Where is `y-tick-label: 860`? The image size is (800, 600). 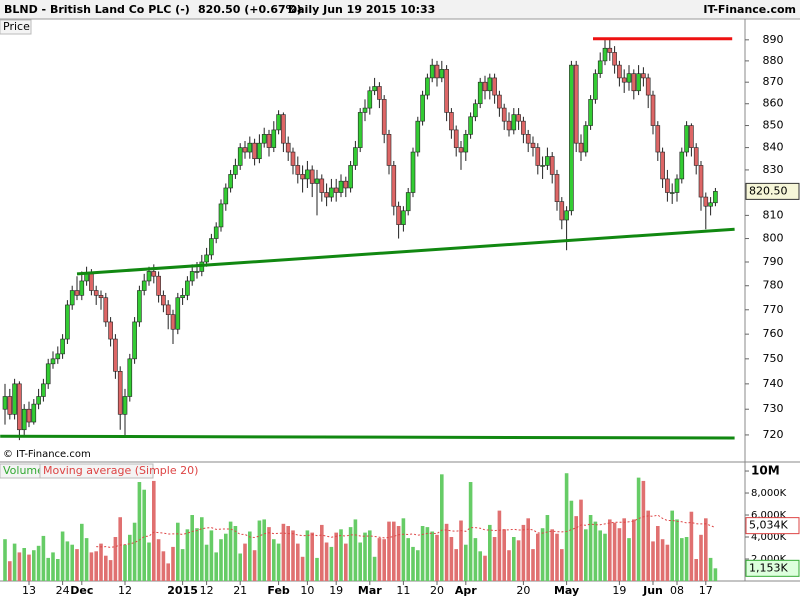
y-tick-label: 860 is located at coordinates (773, 103).